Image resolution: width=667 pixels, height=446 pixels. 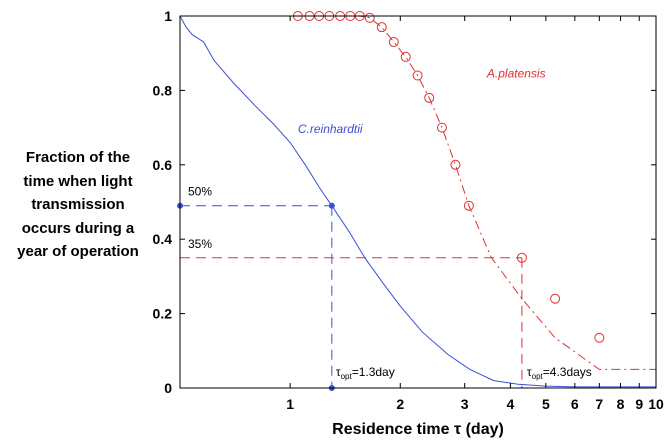 I want to click on tau-value: =1.3day, so click(x=373, y=372).